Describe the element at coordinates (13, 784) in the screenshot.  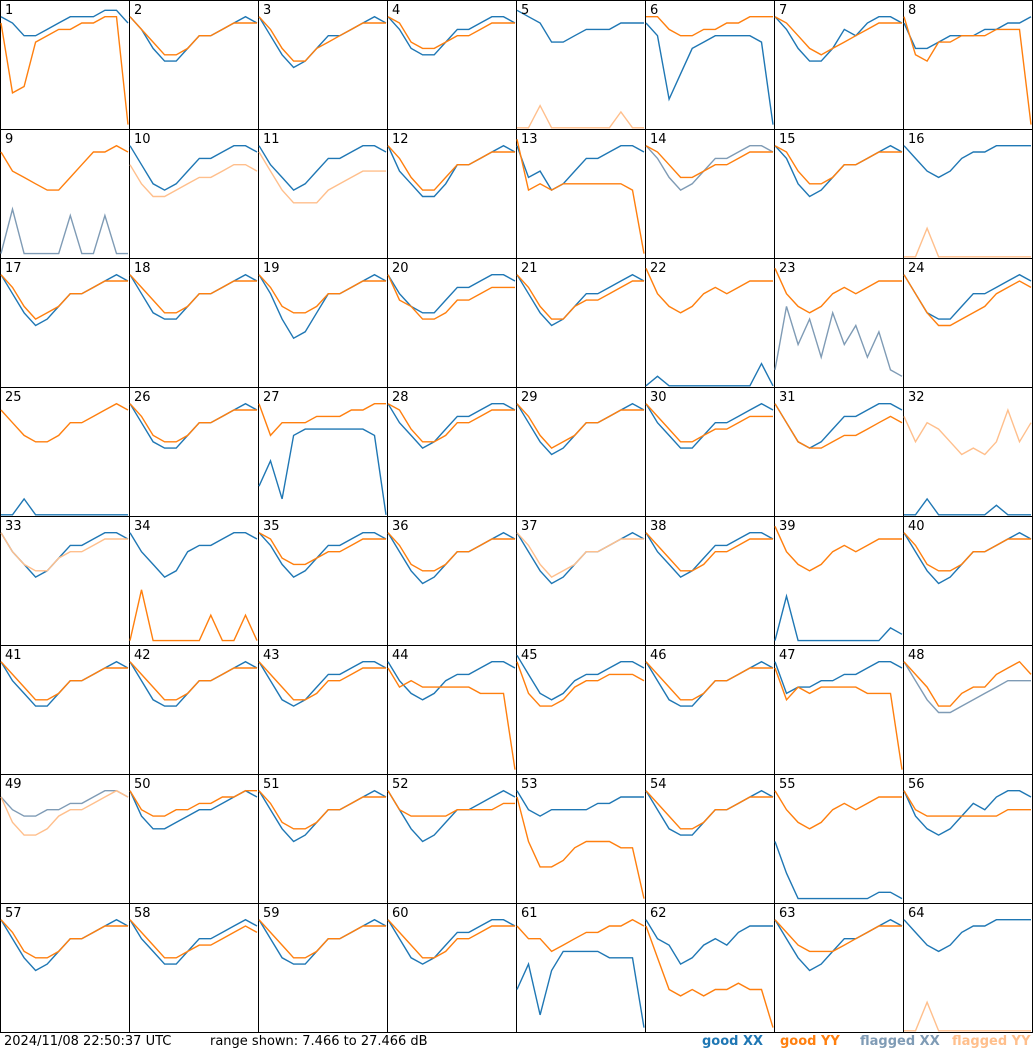
I see `panel-label: 49` at that location.